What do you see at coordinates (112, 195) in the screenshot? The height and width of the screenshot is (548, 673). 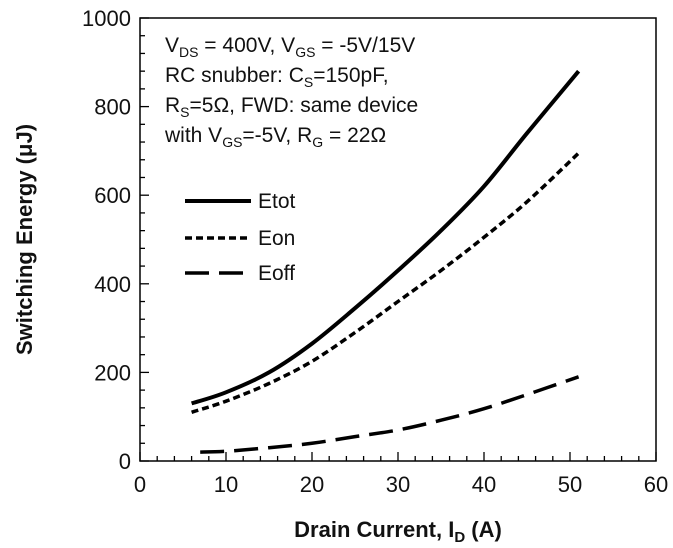 I see `y-tick-label: 600` at bounding box center [112, 195].